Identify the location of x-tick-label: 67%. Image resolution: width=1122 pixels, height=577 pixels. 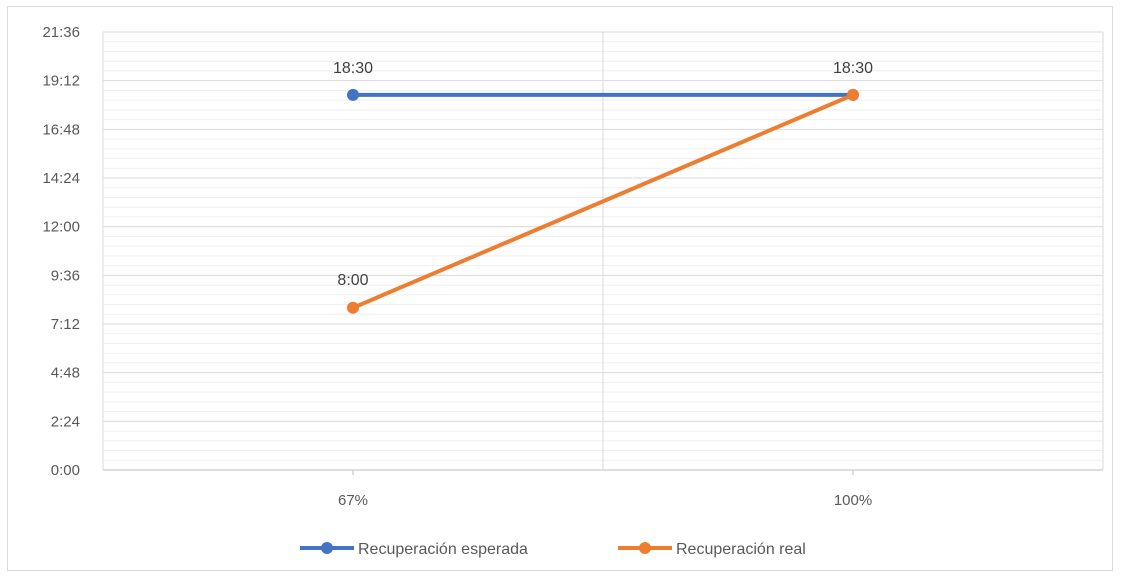
(353, 500).